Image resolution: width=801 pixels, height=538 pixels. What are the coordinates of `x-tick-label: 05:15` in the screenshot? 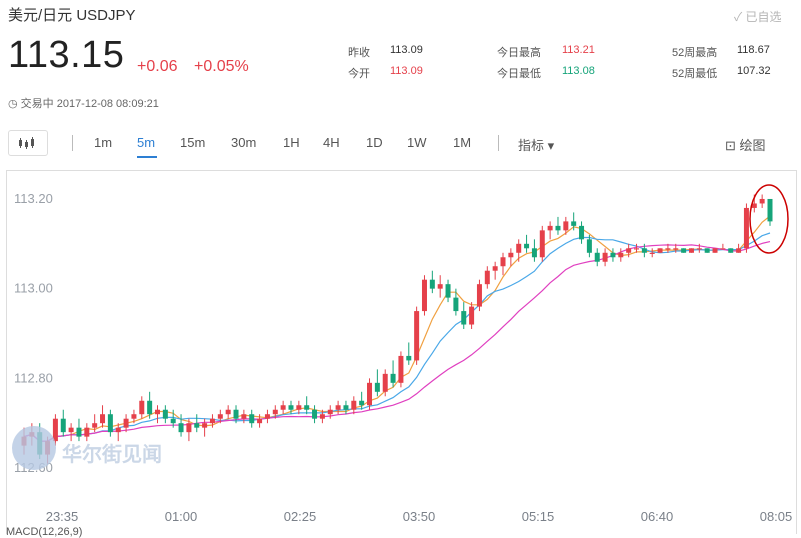 It's located at (538, 516).